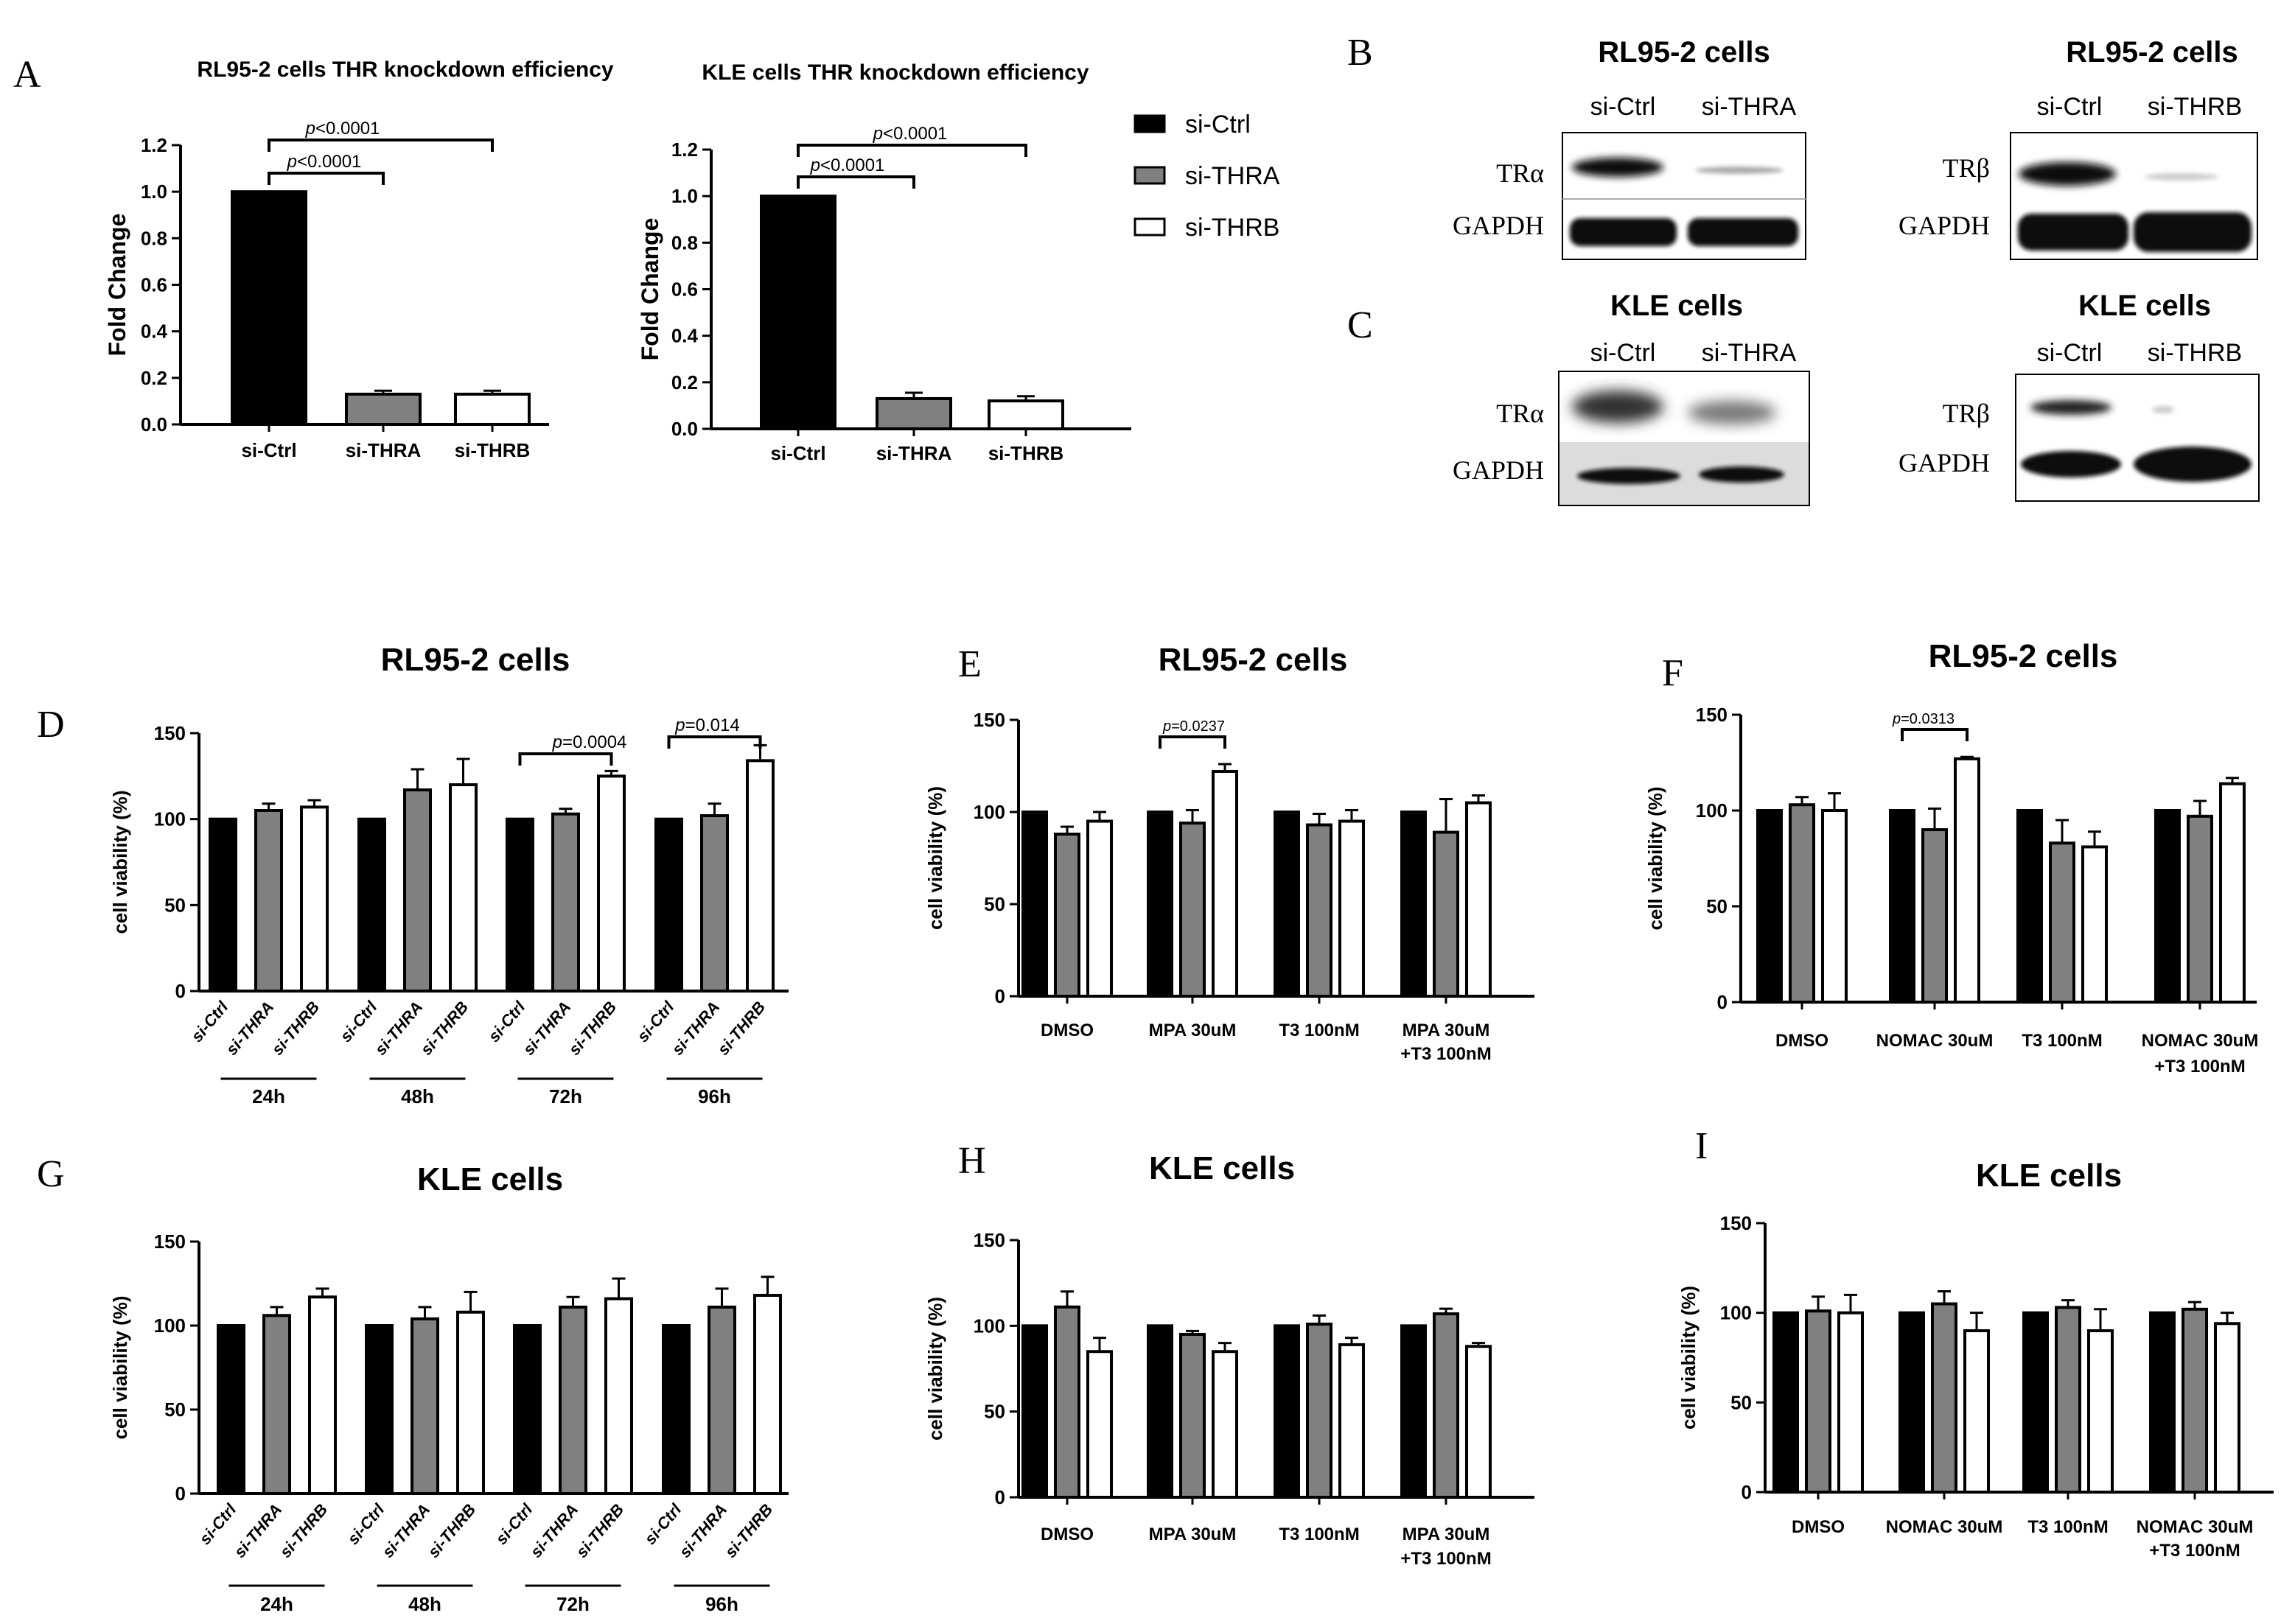  What do you see at coordinates (989, 1240) in the screenshot?
I see `y-tick-label: 150` at bounding box center [989, 1240].